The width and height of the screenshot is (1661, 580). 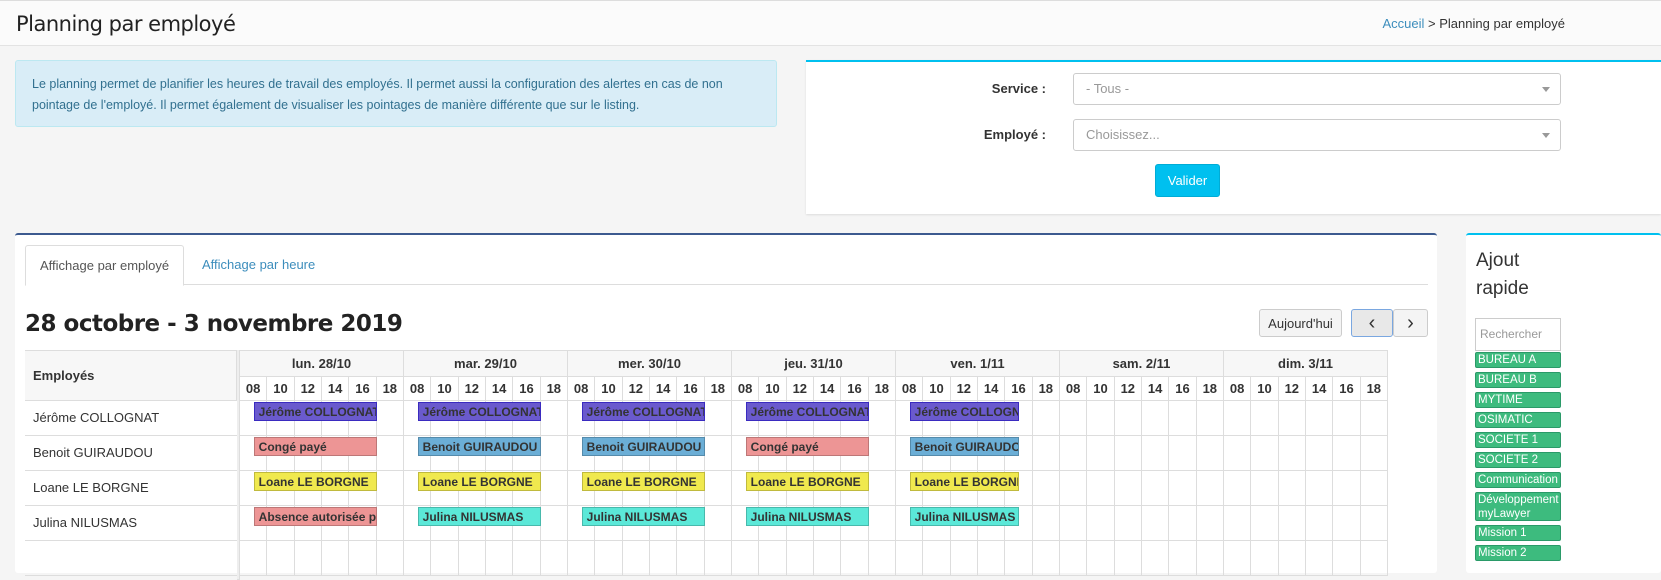 I want to click on service-select: - Tous -, so click(x=1317, y=89).